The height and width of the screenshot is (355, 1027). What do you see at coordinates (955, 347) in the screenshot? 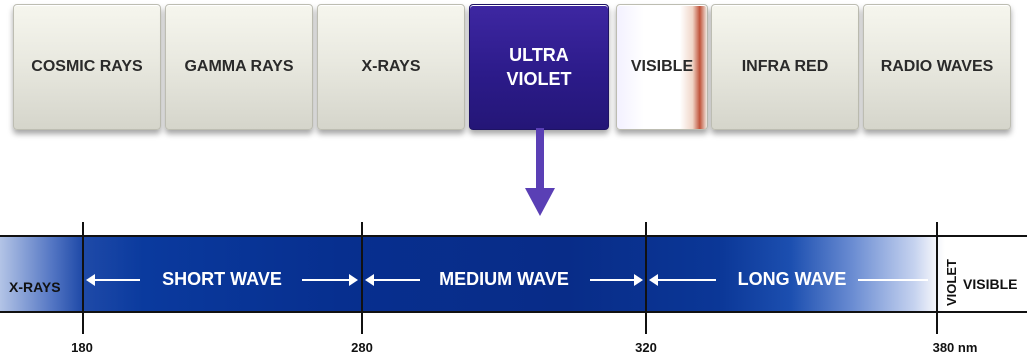
I see `tick-label-380-nm: 380 nm` at bounding box center [955, 347].